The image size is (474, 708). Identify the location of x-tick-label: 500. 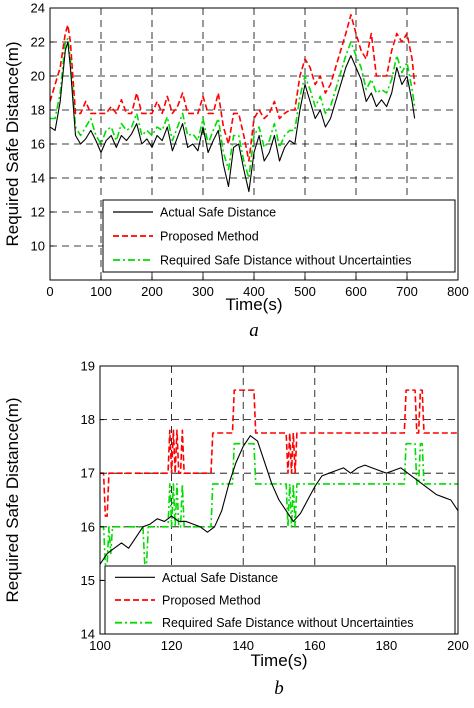
(305, 291).